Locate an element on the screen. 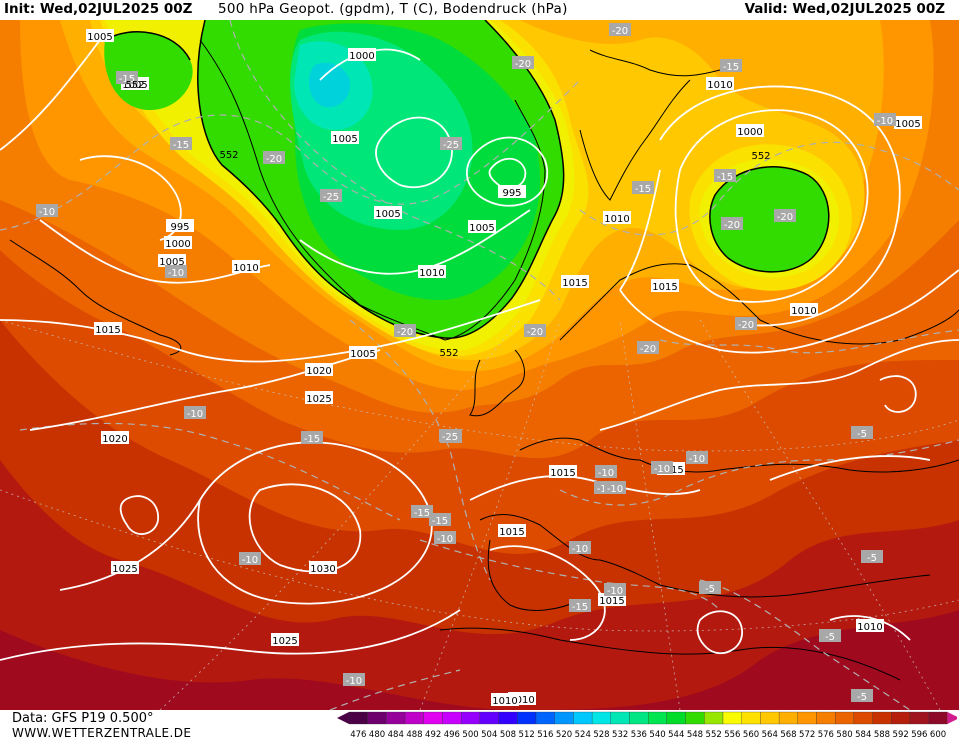 Image resolution: width=959 pixels, height=741 pixels. legend-value: 500 is located at coordinates (470, 735).